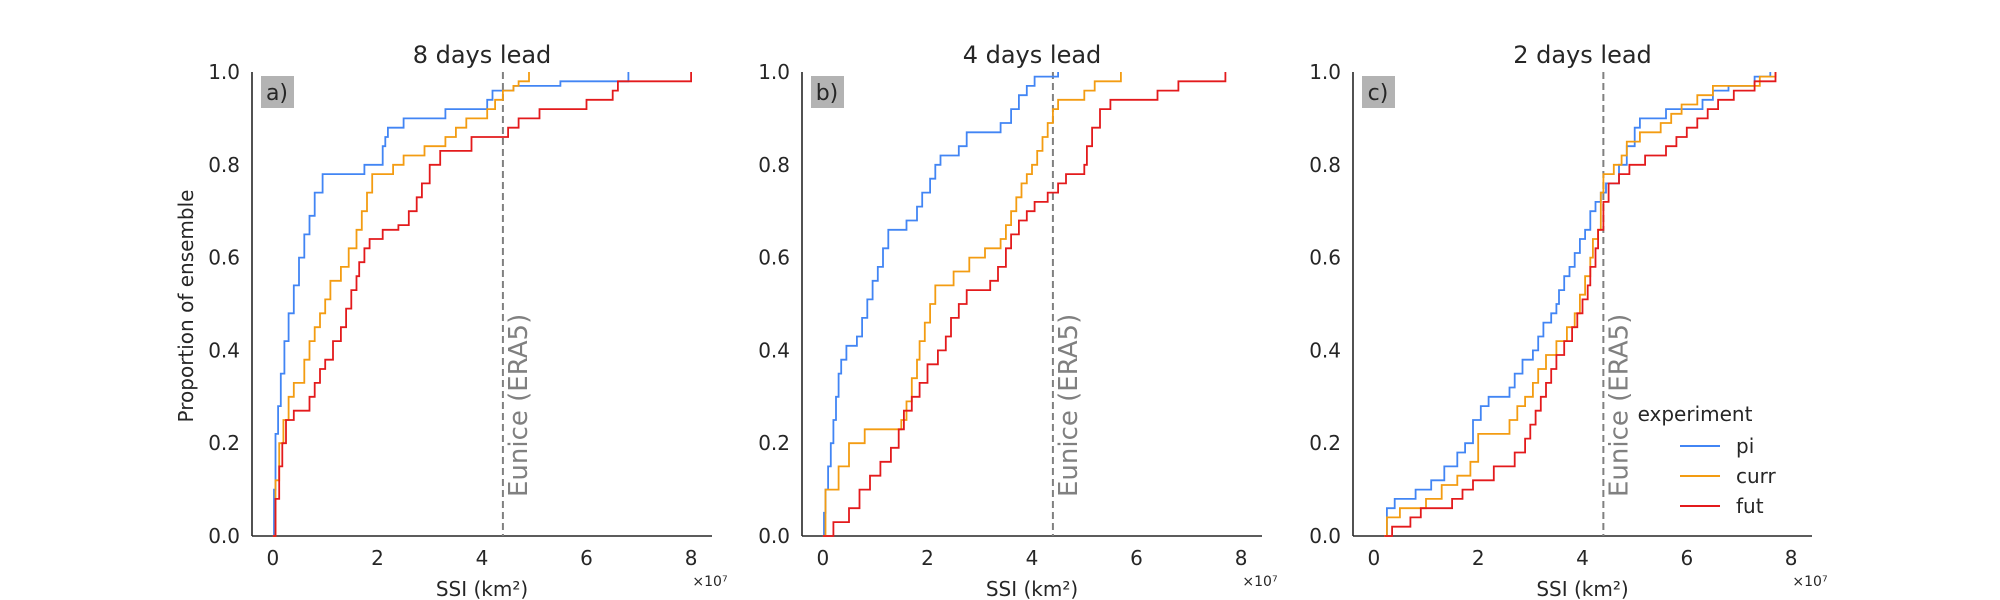  Describe the element at coordinates (1707, 460) in the screenshot. I see `legend: experiment pi curr fut` at that location.